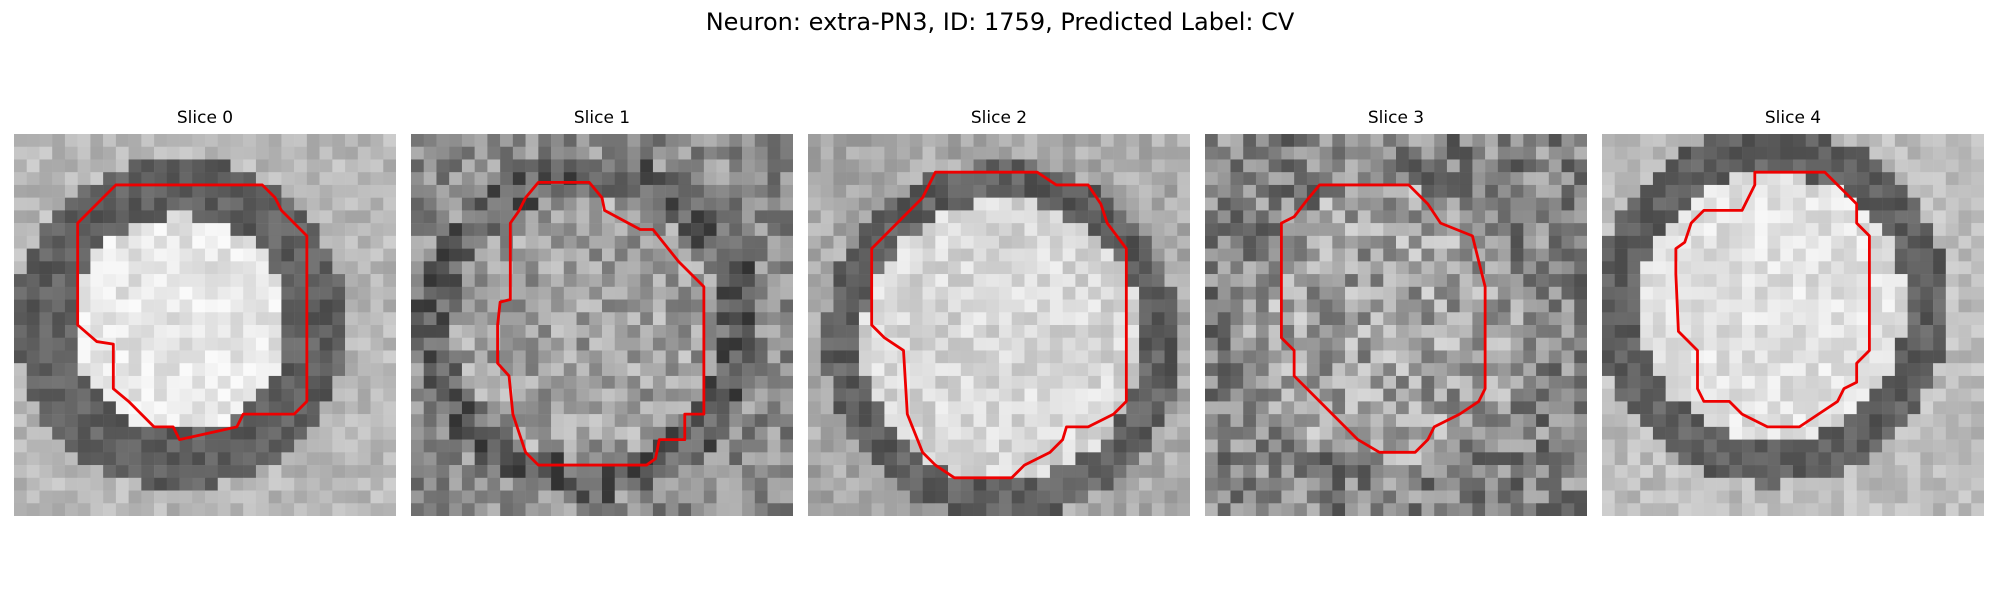 This screenshot has width=2000, height=600. I want to click on slice-panel-0: Slice 0, so click(205, 312).